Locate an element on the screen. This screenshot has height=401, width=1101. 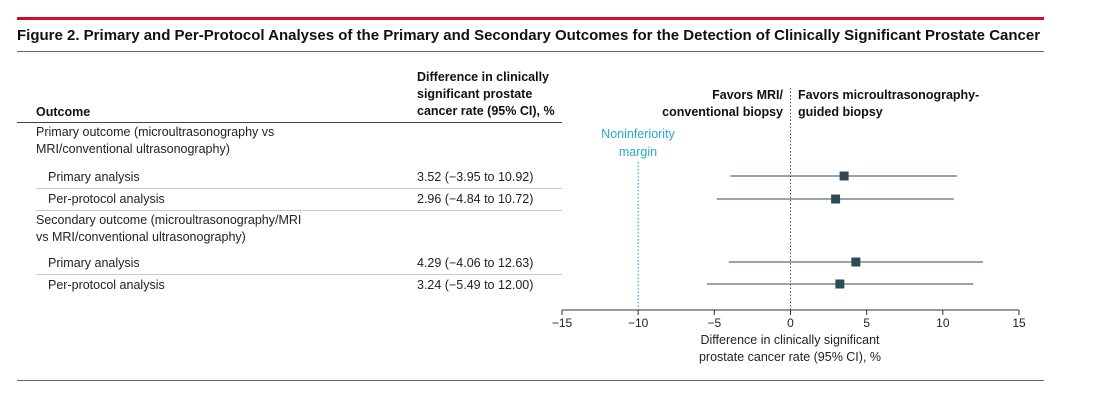
x-axis-tick-label: 0 is located at coordinates (790, 323).